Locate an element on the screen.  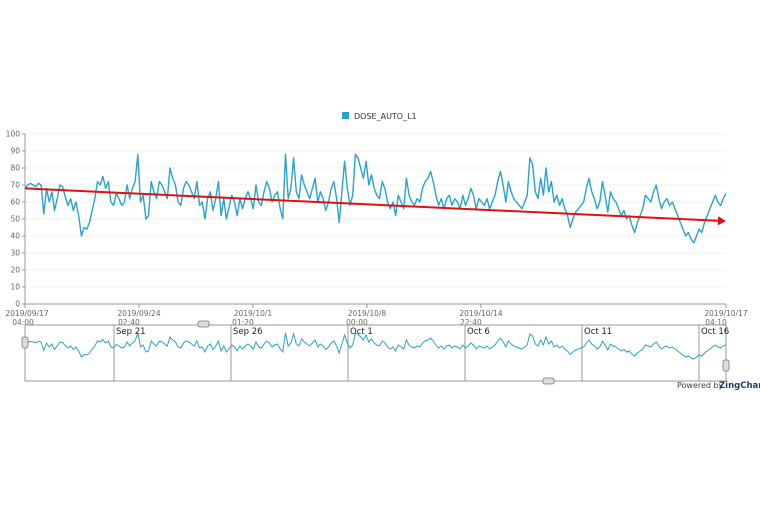
navigator-dividers is located at coordinates (406, 353).